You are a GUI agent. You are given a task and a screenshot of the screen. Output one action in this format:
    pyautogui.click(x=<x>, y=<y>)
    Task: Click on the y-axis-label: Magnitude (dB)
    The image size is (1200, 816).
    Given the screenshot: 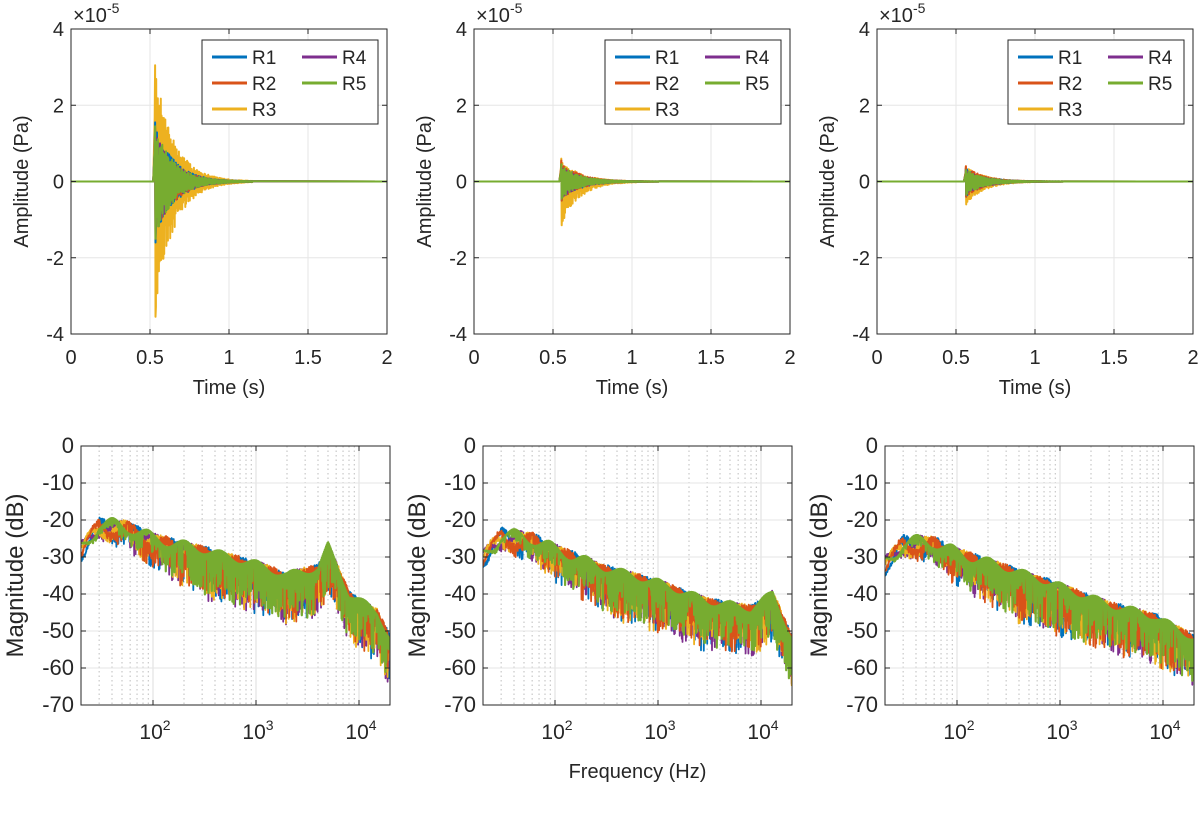 What is the action you would take?
    pyautogui.click(x=15, y=575)
    